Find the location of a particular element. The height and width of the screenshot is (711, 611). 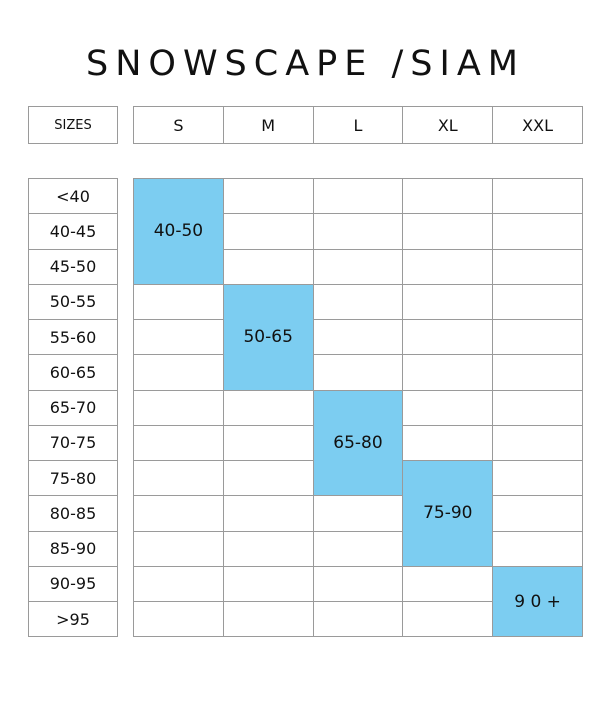

row-label: 75-80 is located at coordinates (73, 478).